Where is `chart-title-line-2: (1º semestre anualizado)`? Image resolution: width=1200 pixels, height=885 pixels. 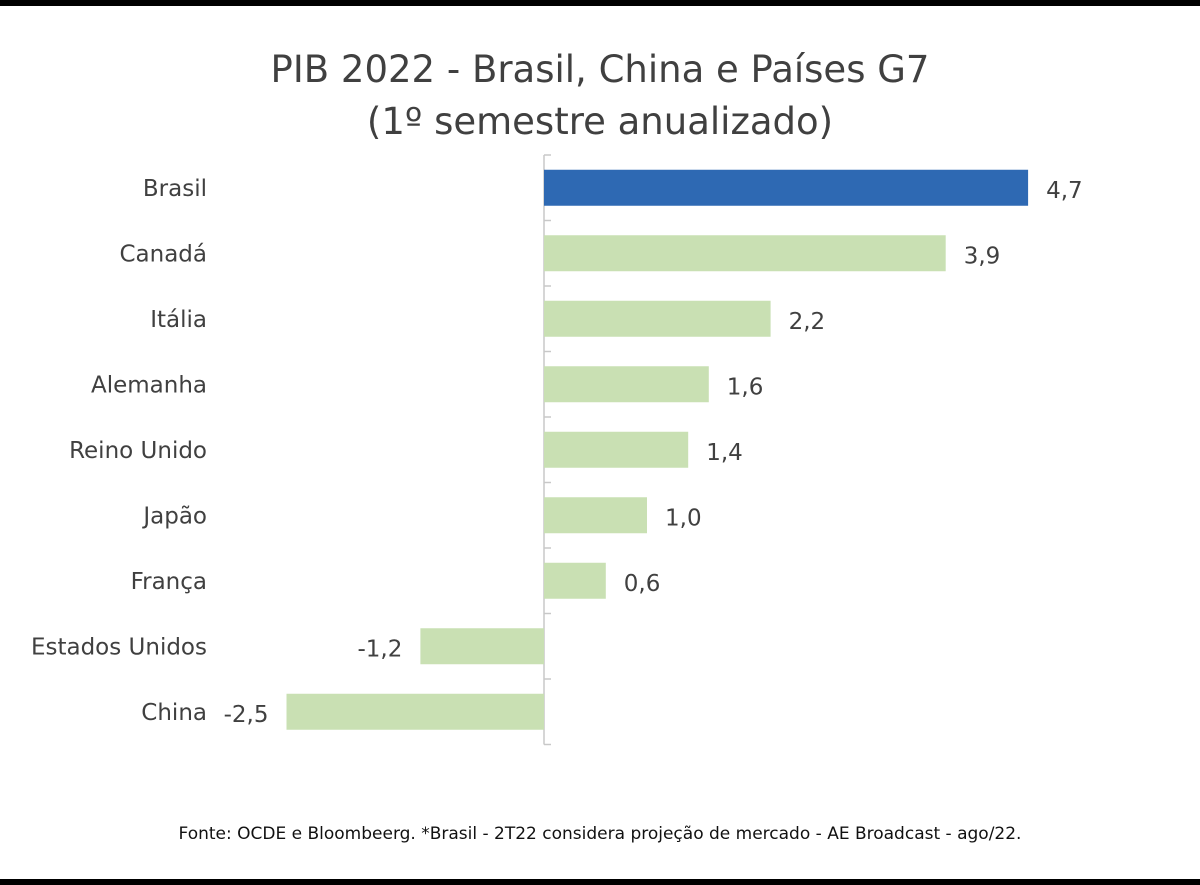
chart-title-line-2: (1º semestre anualizado) is located at coordinates (600, 121).